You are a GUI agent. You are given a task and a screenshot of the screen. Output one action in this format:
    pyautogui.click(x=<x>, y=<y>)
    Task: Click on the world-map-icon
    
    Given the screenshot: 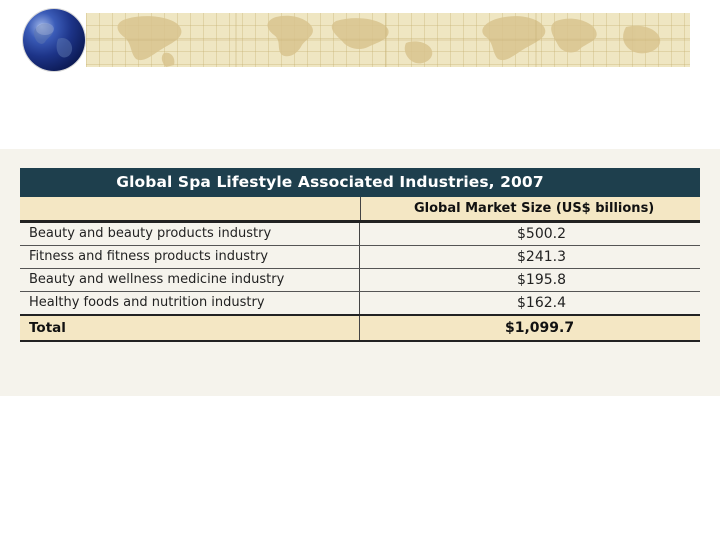 What is the action you would take?
    pyautogui.click(x=388, y=40)
    